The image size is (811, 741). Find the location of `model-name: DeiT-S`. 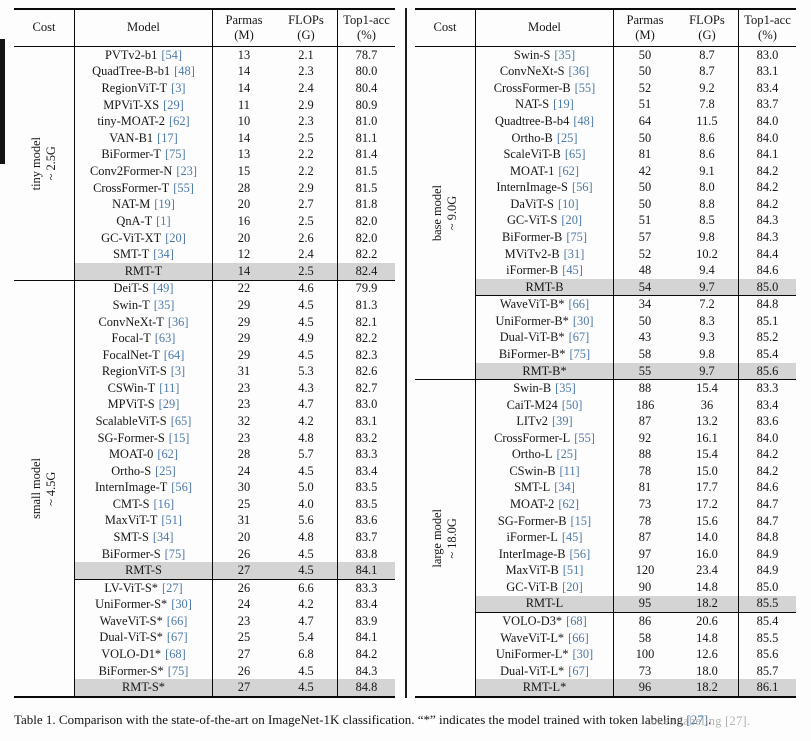

model-name: DeiT-S is located at coordinates (131, 288).